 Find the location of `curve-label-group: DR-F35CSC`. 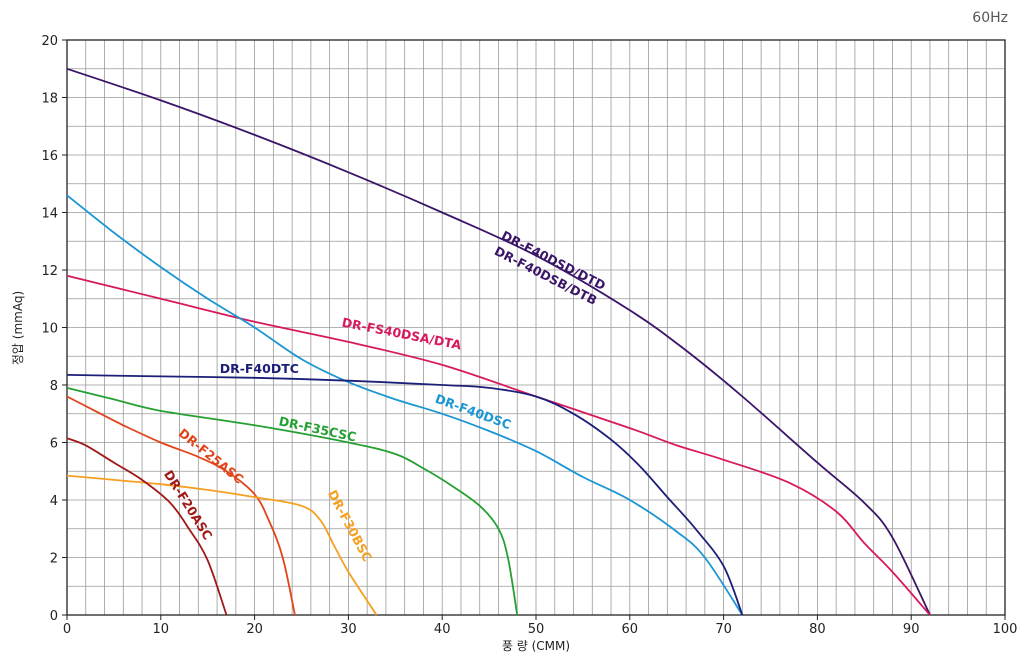

curve-label-group: DR-F35CSC is located at coordinates (318, 428).